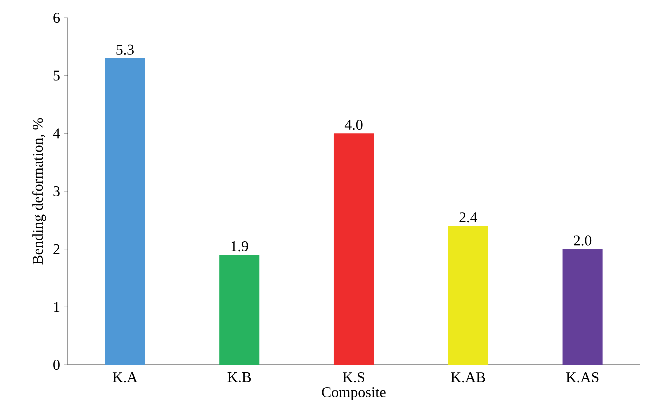 The image size is (650, 414). What do you see at coordinates (57, 249) in the screenshot?
I see `y-tick-label: 2` at bounding box center [57, 249].